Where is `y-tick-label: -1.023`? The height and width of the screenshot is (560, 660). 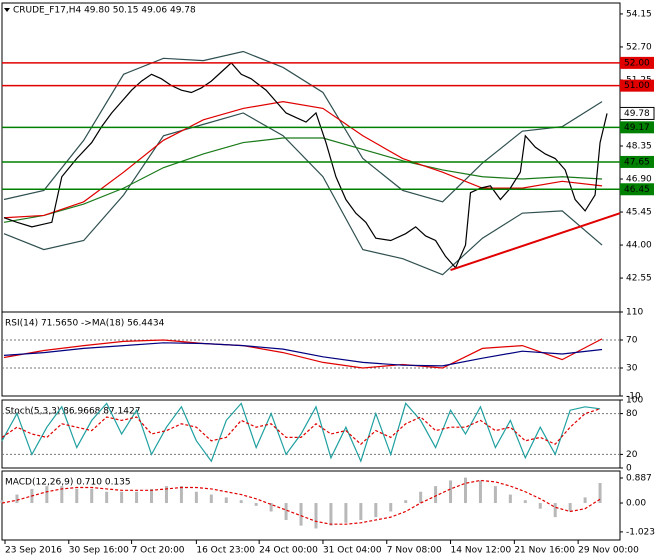
y-tick-label: -1.023 is located at coordinates (640, 532).